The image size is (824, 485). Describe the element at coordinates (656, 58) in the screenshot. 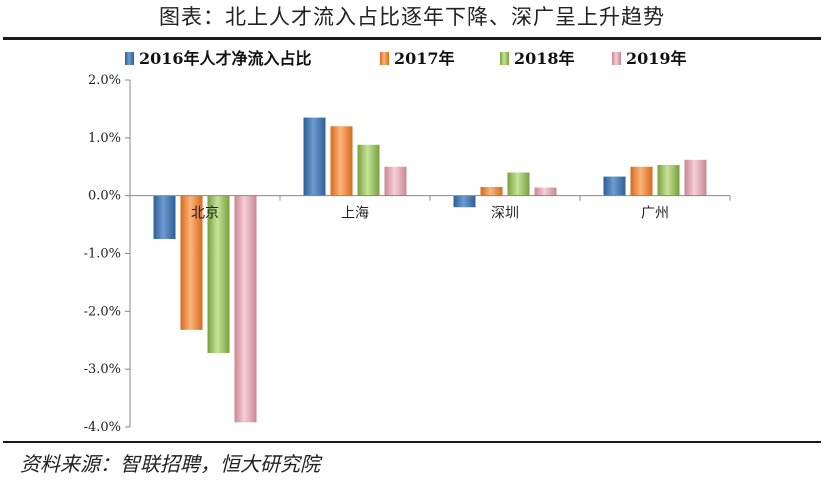

I see `legend-label: 2019年` at that location.